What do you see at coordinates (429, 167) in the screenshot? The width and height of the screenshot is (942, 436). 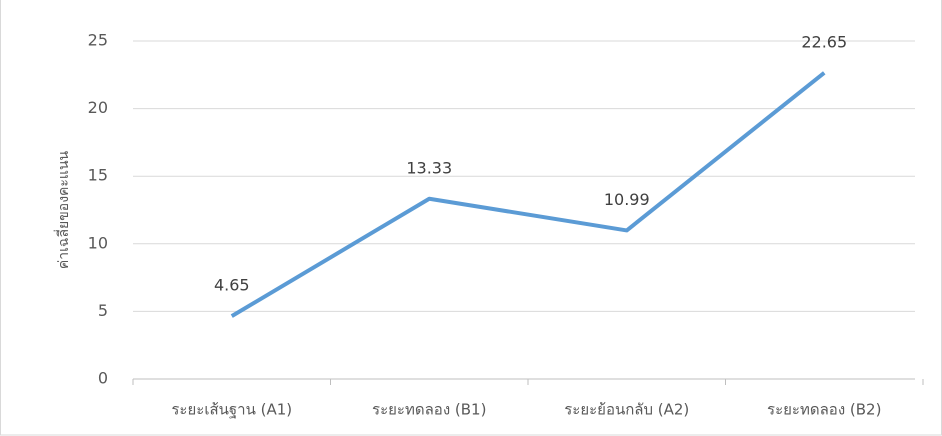 I see `data-label: 13.33` at bounding box center [429, 167].